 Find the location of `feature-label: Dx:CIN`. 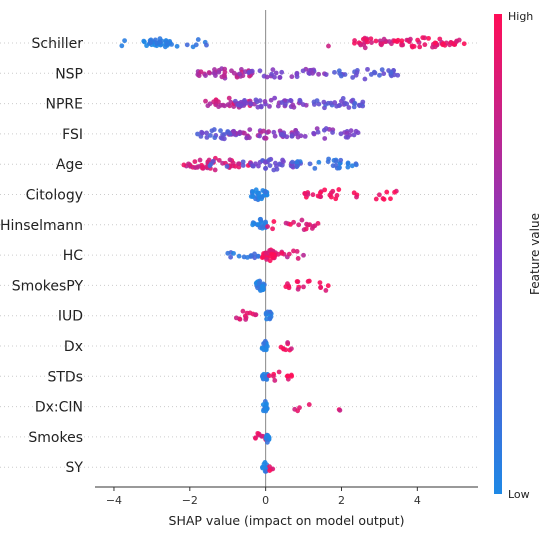

feature-label: Dx:CIN is located at coordinates (59, 408).